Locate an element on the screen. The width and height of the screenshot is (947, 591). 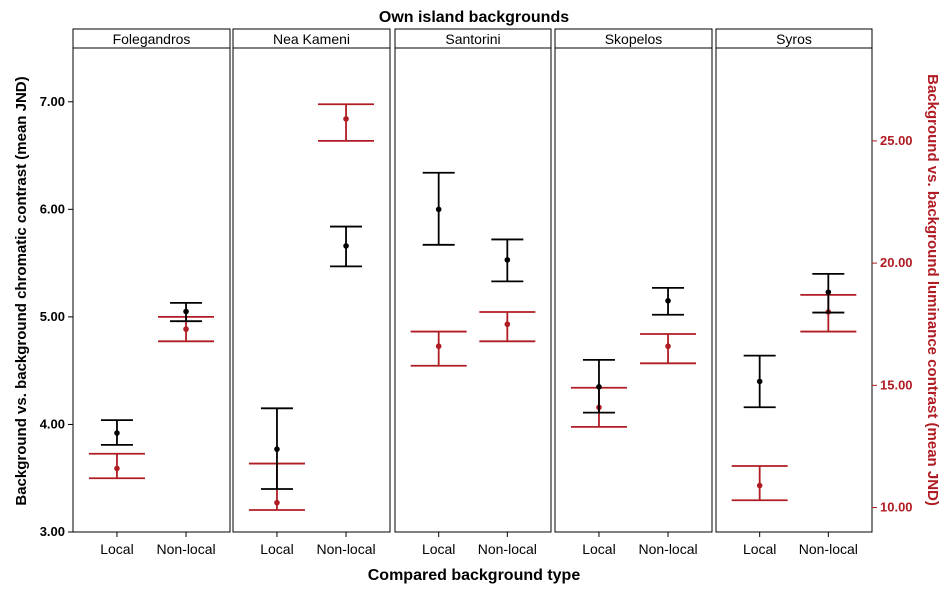
y-left-tick-label: 7.00 is located at coordinates (52, 101).